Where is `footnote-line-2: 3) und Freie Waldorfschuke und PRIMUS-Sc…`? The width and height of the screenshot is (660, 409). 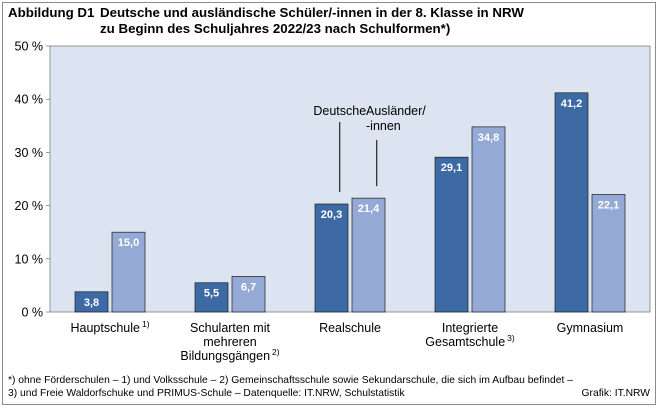
footnote-line-2: 3) und Freie Waldorfschuke und PRIMUS-Sc… is located at coordinates (206, 393).